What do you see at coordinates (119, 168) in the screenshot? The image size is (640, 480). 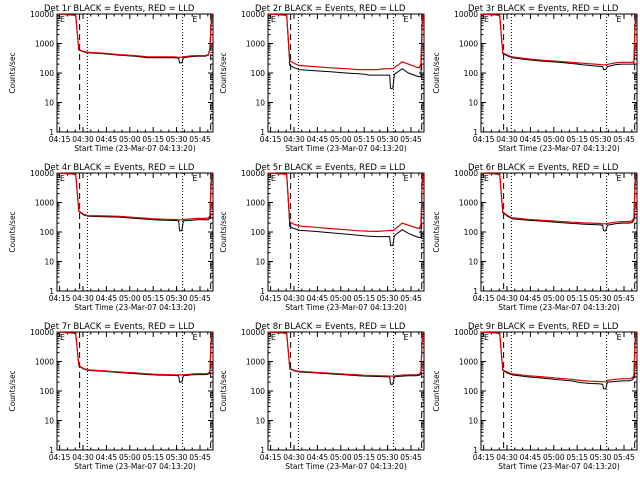 I see `panel-title: Det 4r BLACK = Events, RED = LLD` at bounding box center [119, 168].